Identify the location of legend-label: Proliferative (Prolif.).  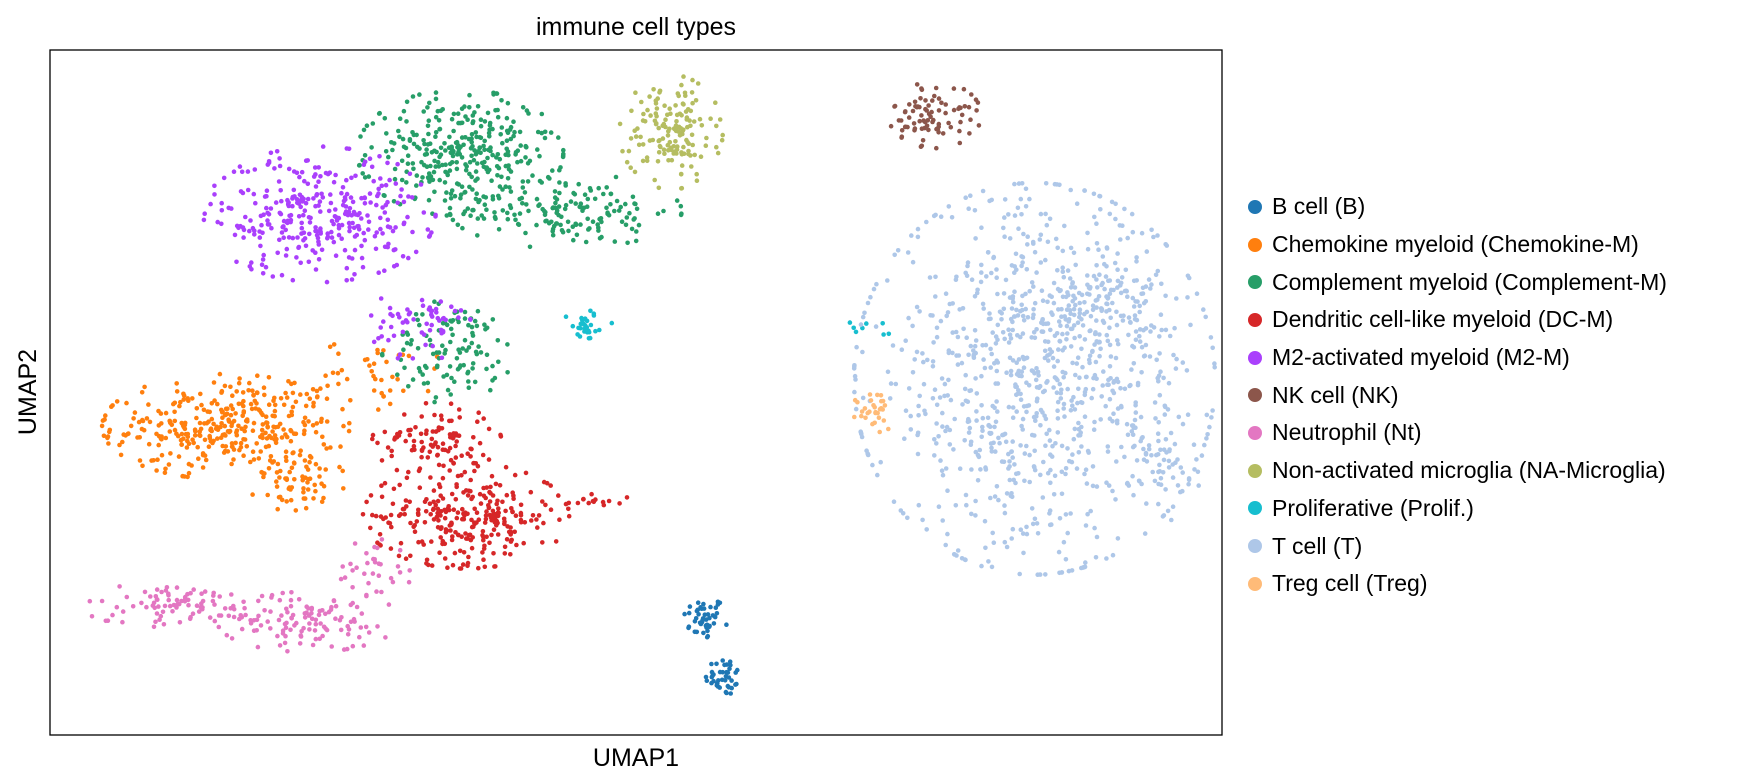
(1373, 507).